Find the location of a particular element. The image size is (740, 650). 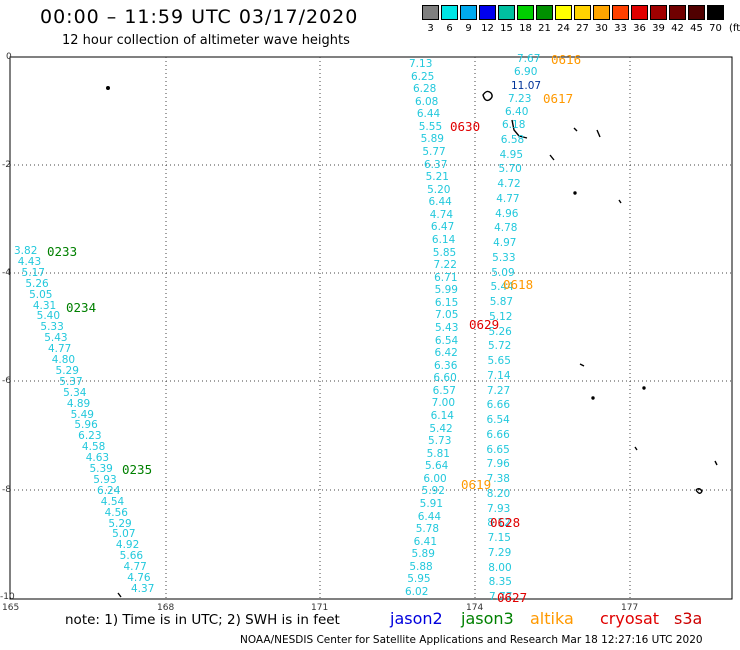

wave-height-value: 5.17 is located at coordinates (33, 272).